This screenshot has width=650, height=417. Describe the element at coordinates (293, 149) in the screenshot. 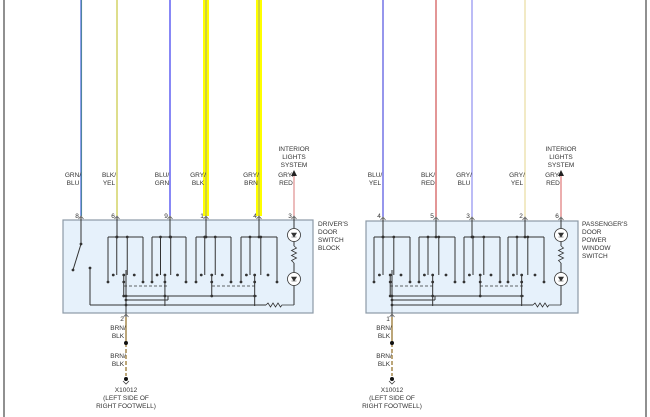

I see `interior-lights-label: INTERIOR` at that location.